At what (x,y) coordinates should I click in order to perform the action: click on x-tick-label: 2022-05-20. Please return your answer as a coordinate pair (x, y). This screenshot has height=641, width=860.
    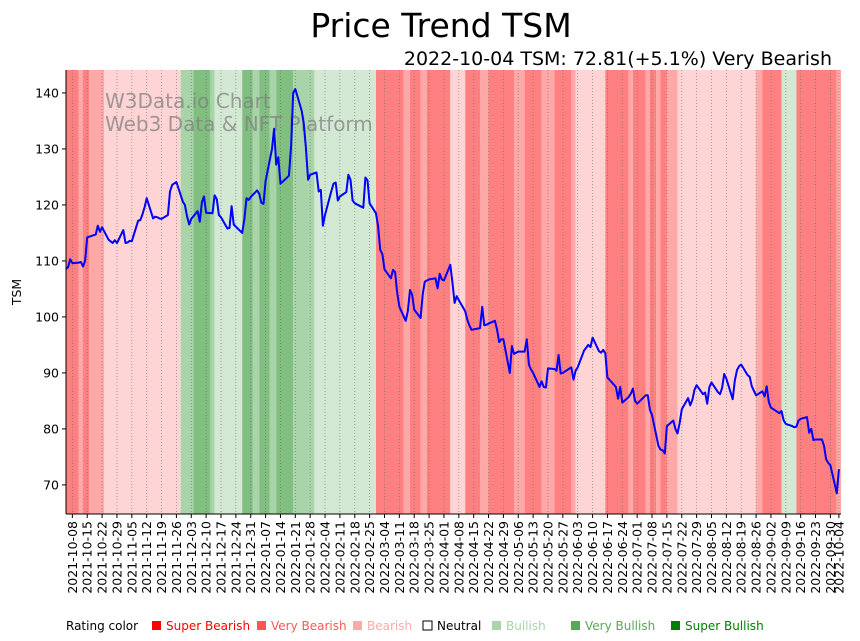
    Looking at the image, I should click on (547, 557).